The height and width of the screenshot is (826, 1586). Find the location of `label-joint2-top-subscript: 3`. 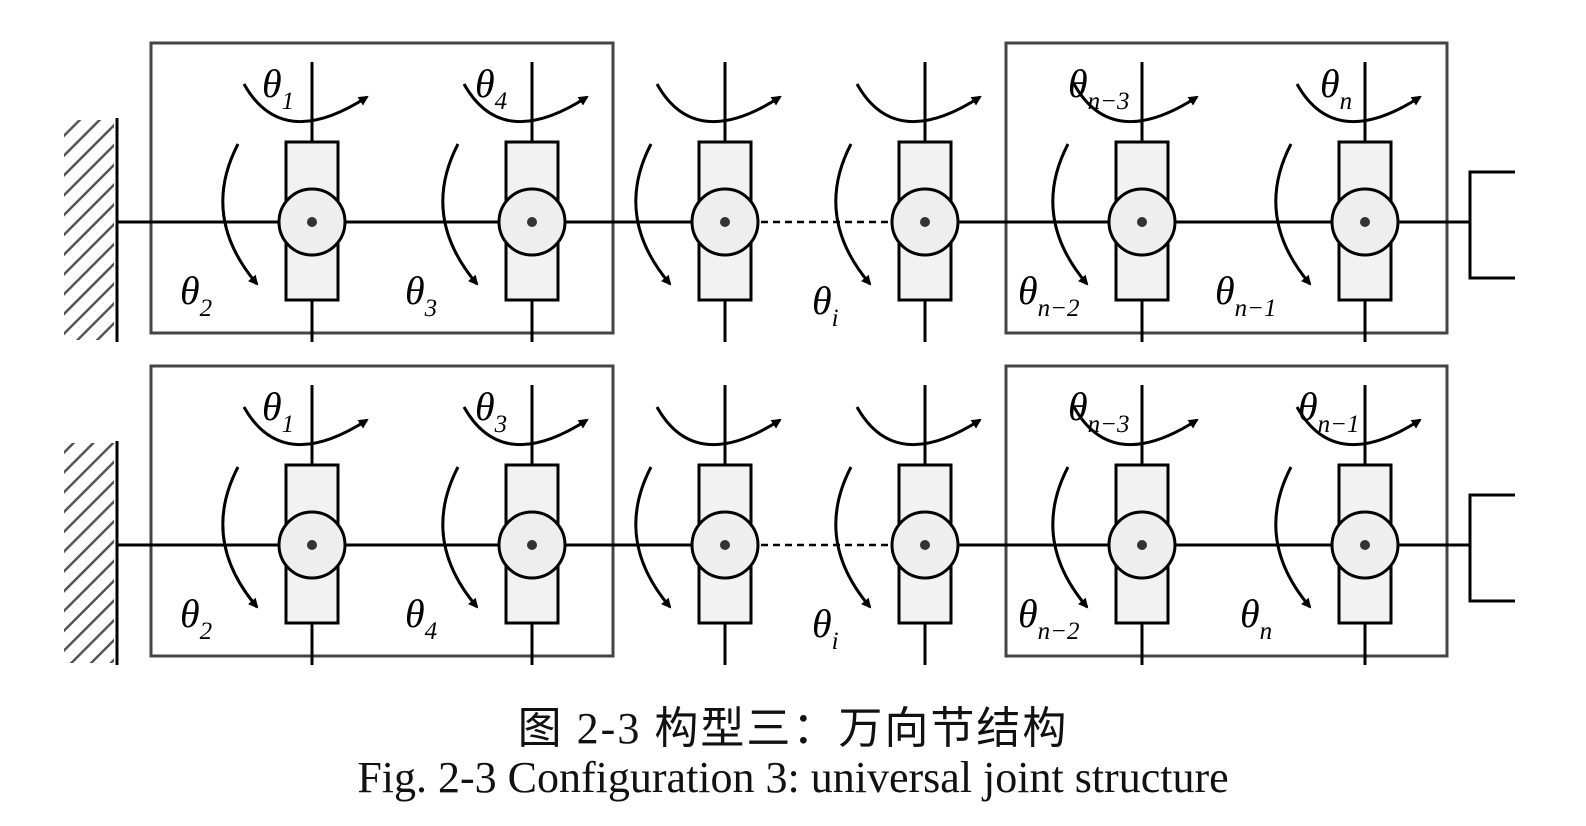

label-joint2-top-subscript: 3 is located at coordinates (501, 424).